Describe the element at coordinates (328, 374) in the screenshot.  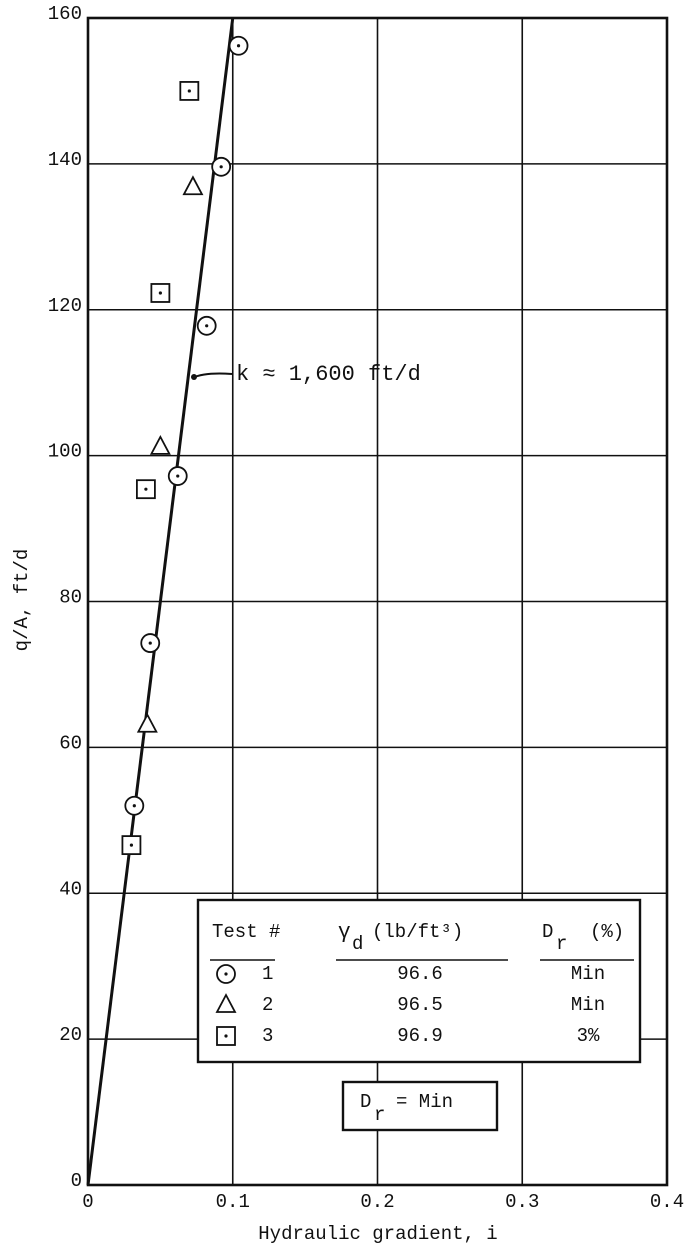
I see `annotation: k ≈ 1,600 ft/d` at that location.